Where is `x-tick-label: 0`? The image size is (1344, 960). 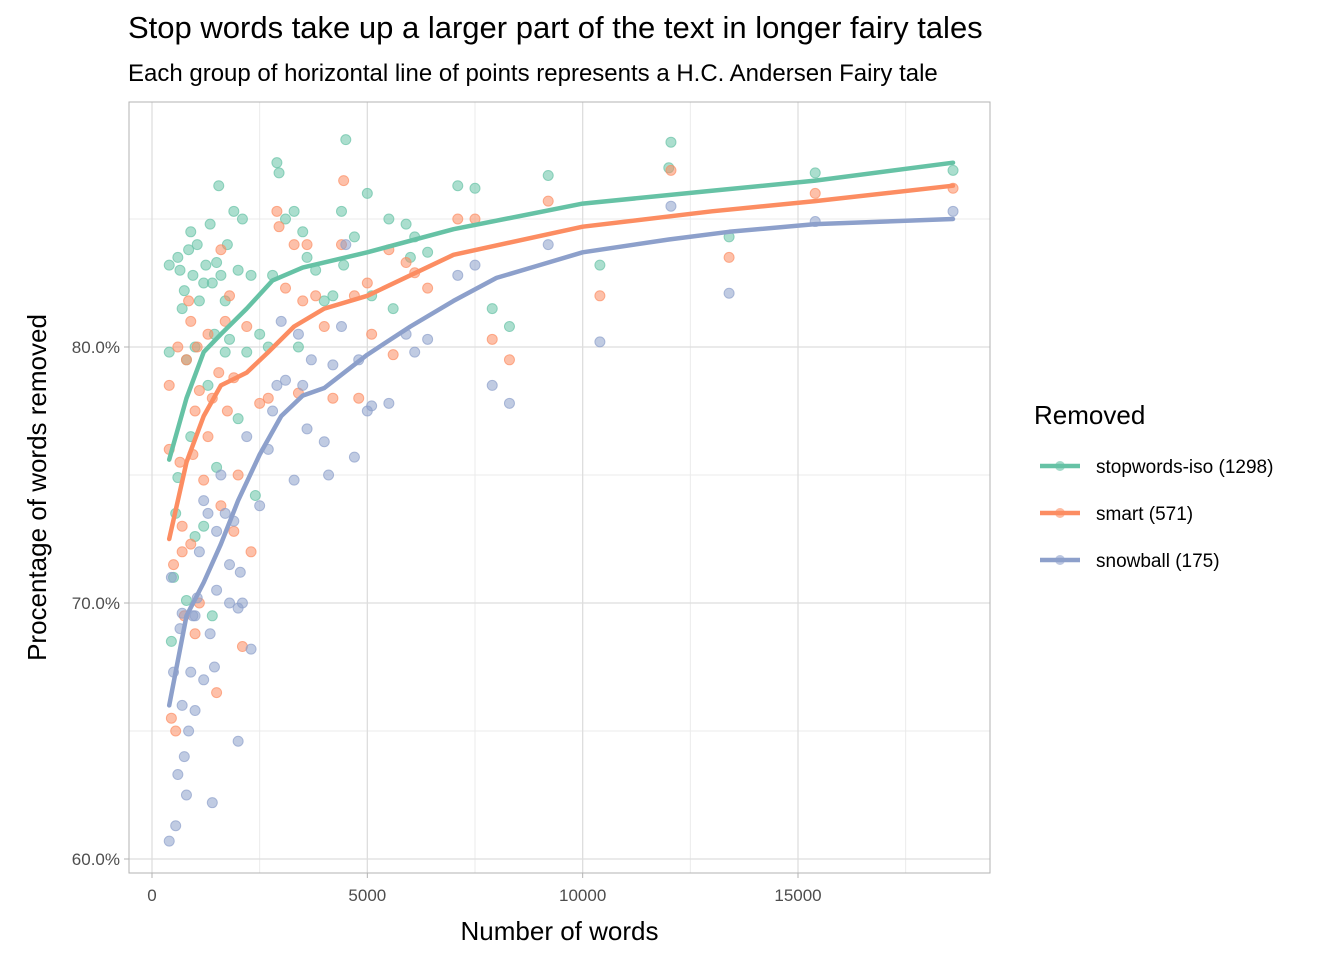 x-tick-label: 0 is located at coordinates (151, 895).